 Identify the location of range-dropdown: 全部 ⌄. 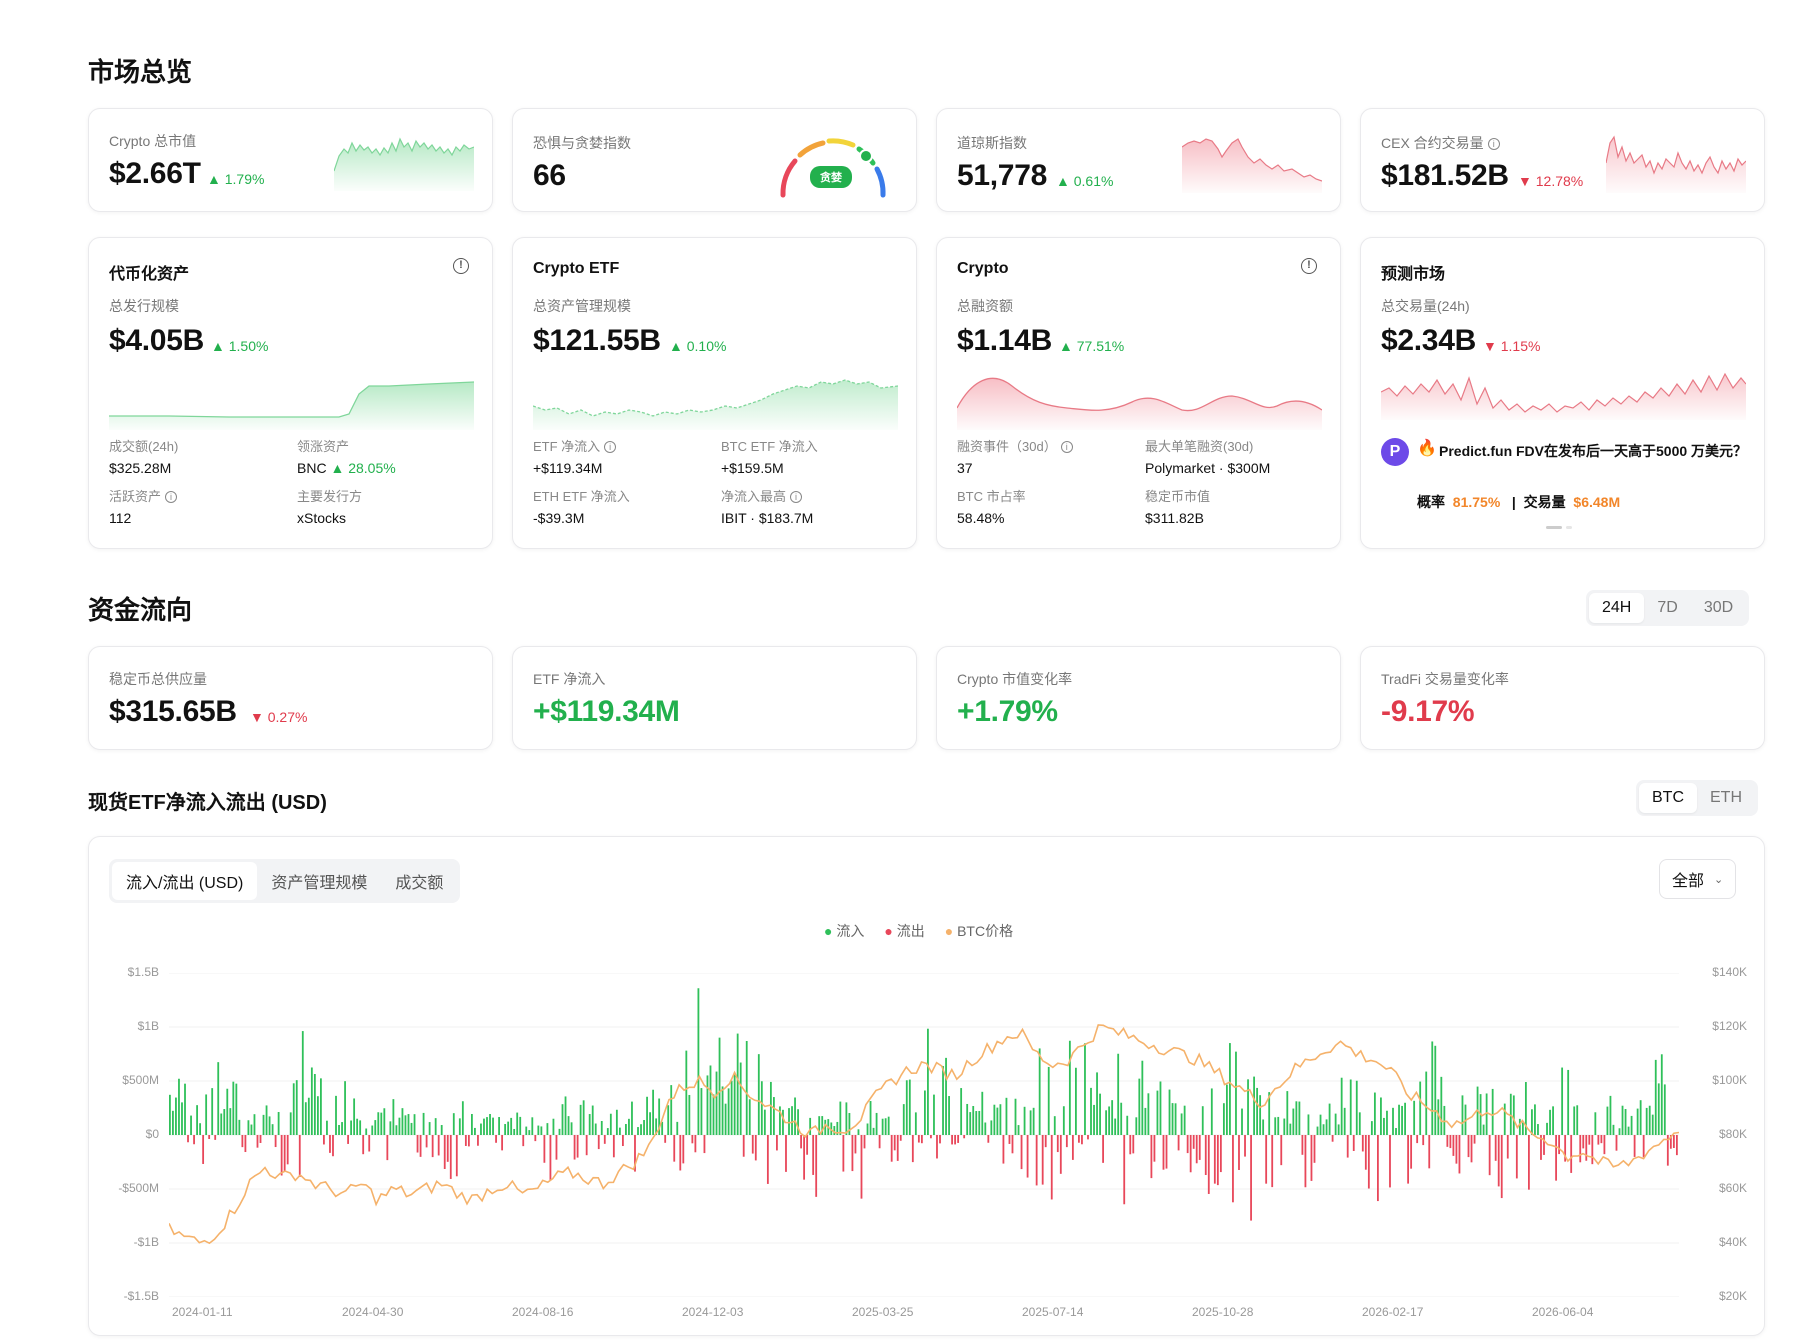
(1698, 879).